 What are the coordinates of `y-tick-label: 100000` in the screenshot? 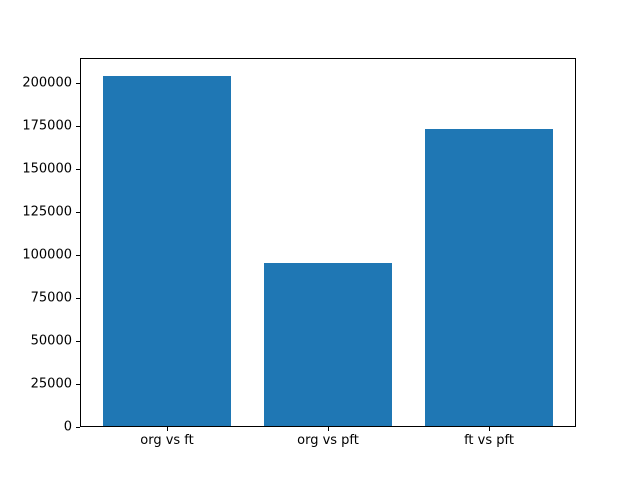 It's located at (47, 255).